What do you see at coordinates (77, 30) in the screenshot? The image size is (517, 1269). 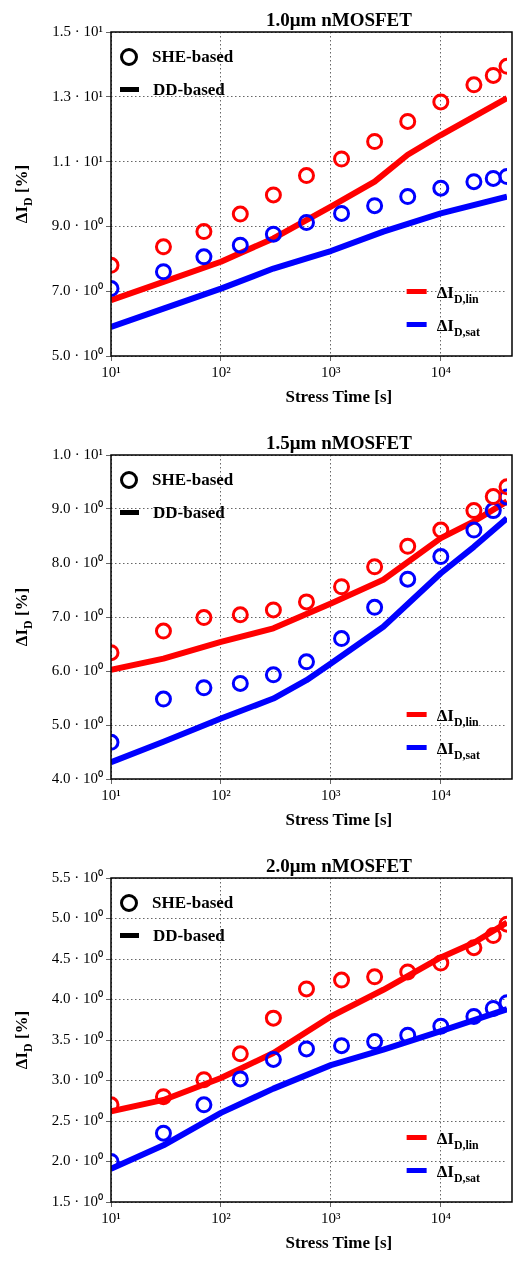 I see `y-tick-label: 1.5 · 10¹` at bounding box center [77, 30].